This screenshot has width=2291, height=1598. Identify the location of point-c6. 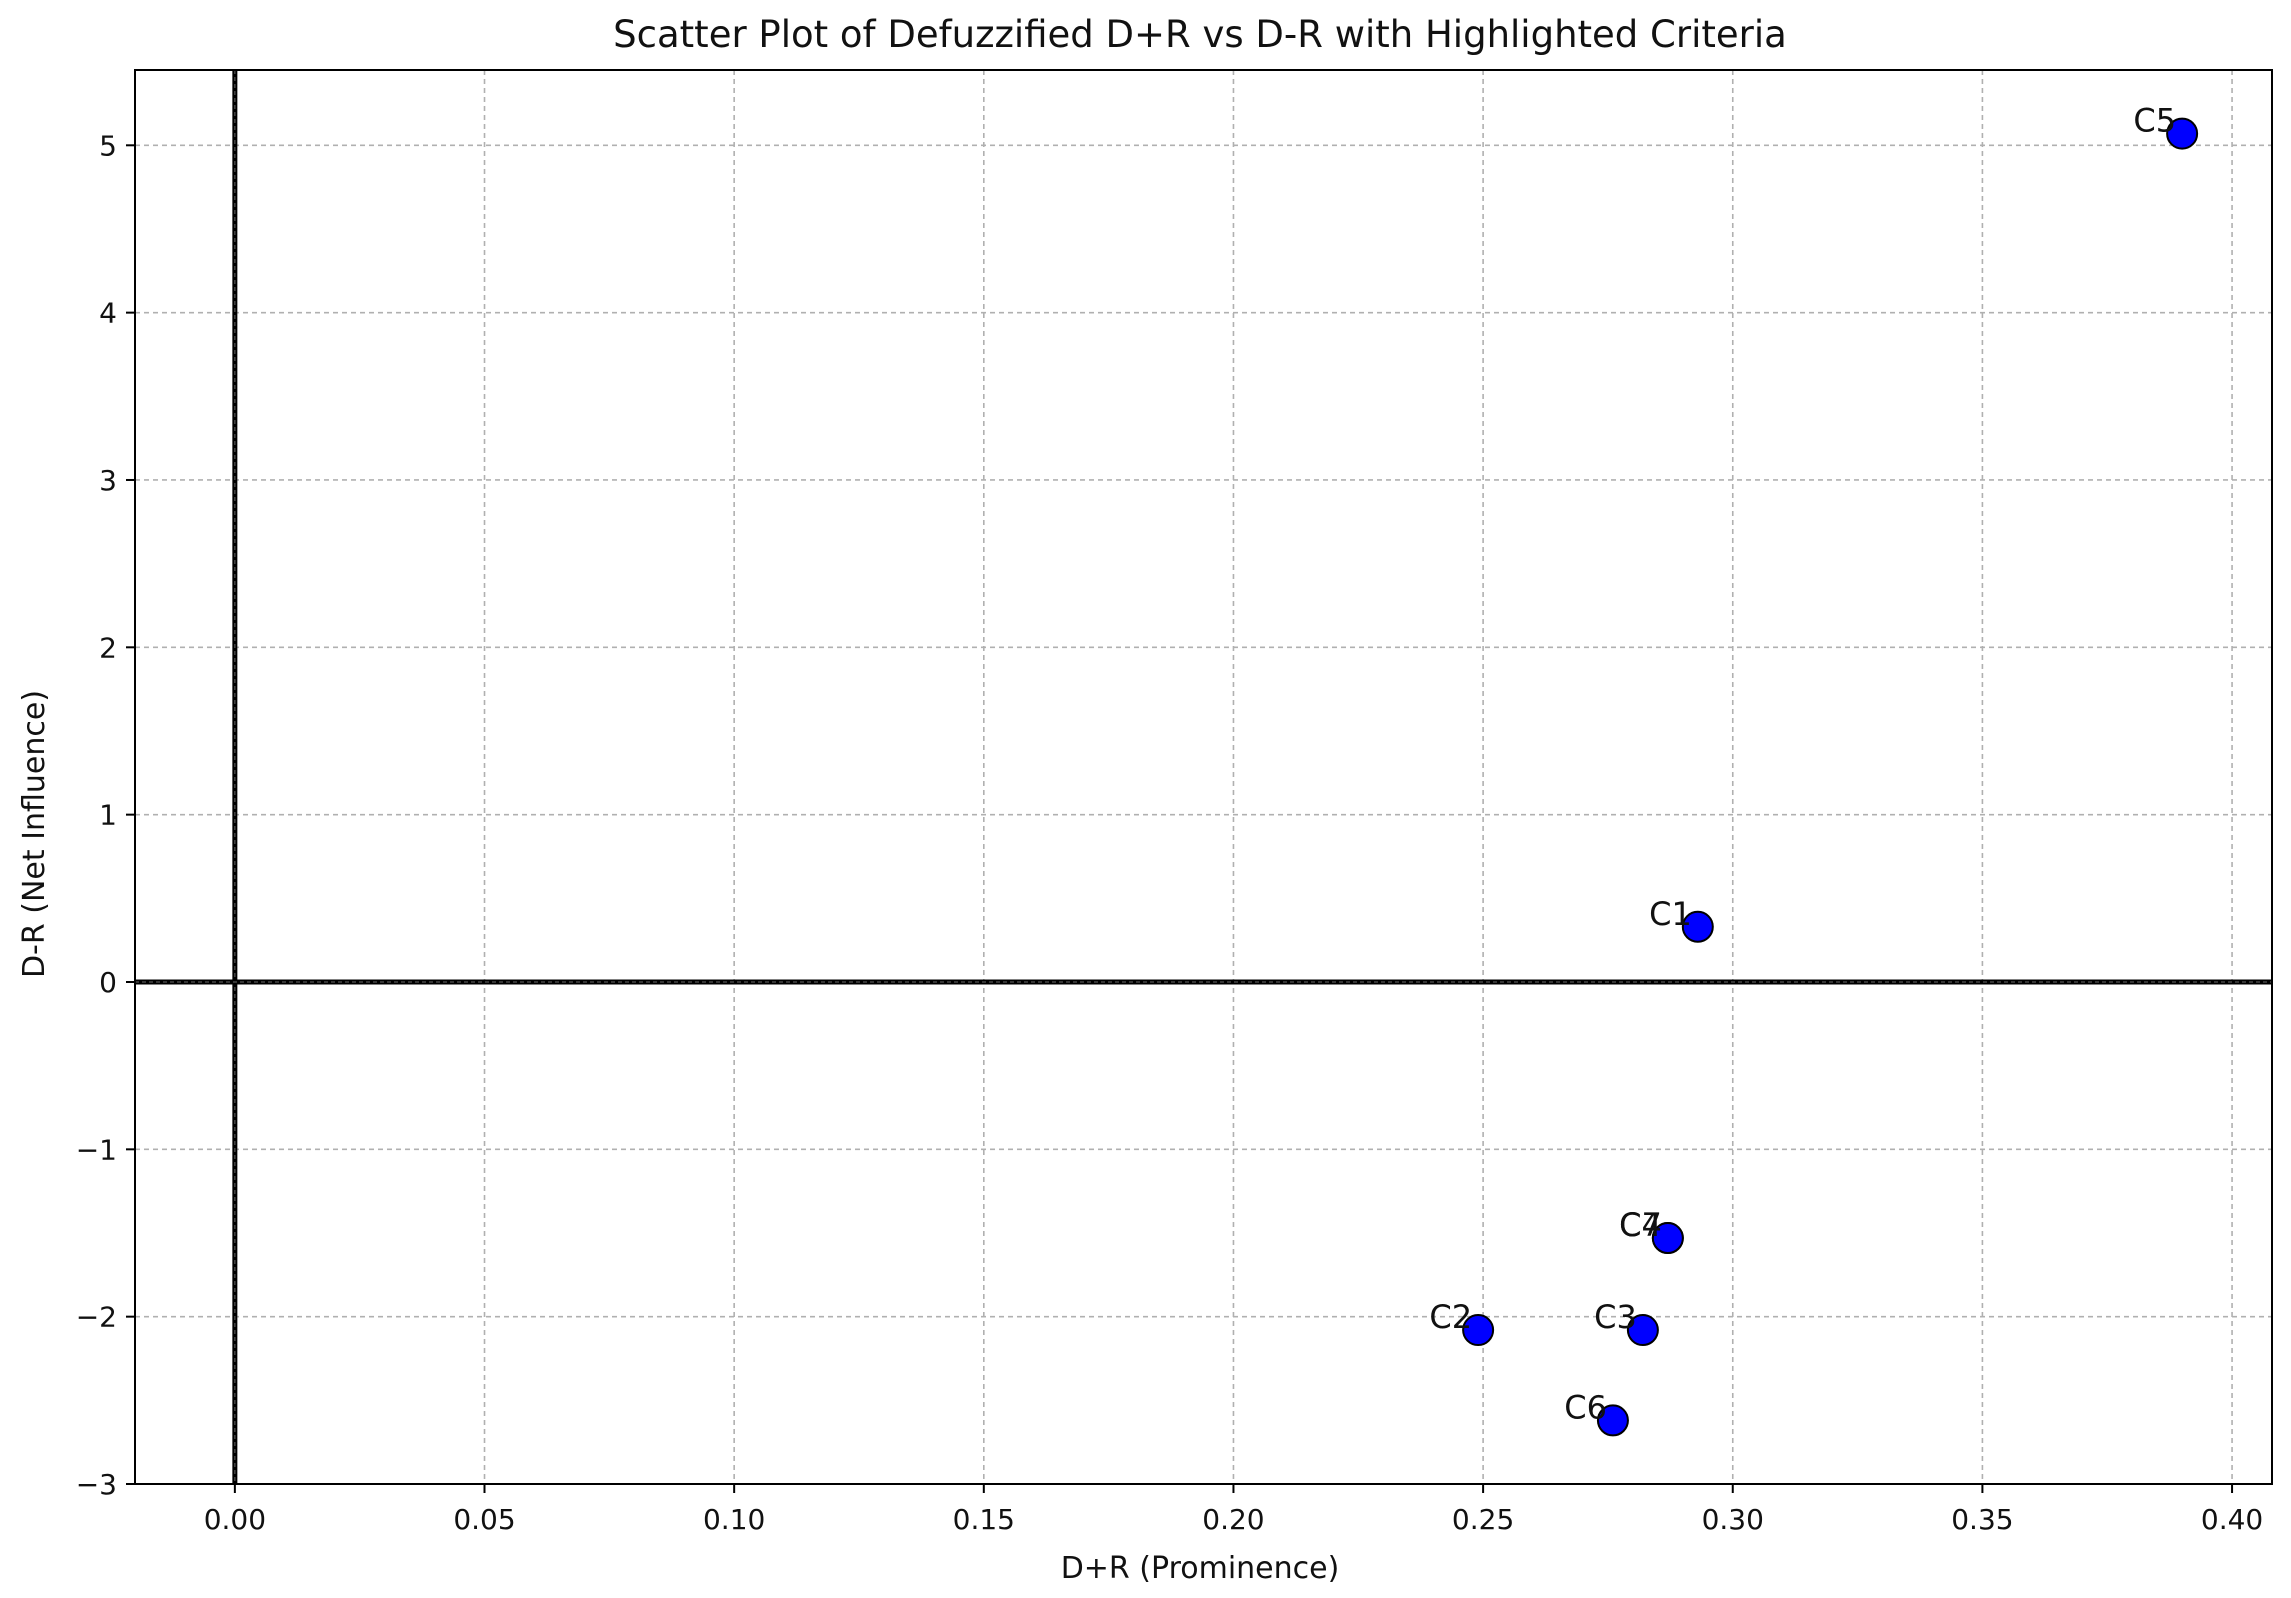
(1612, 1420).